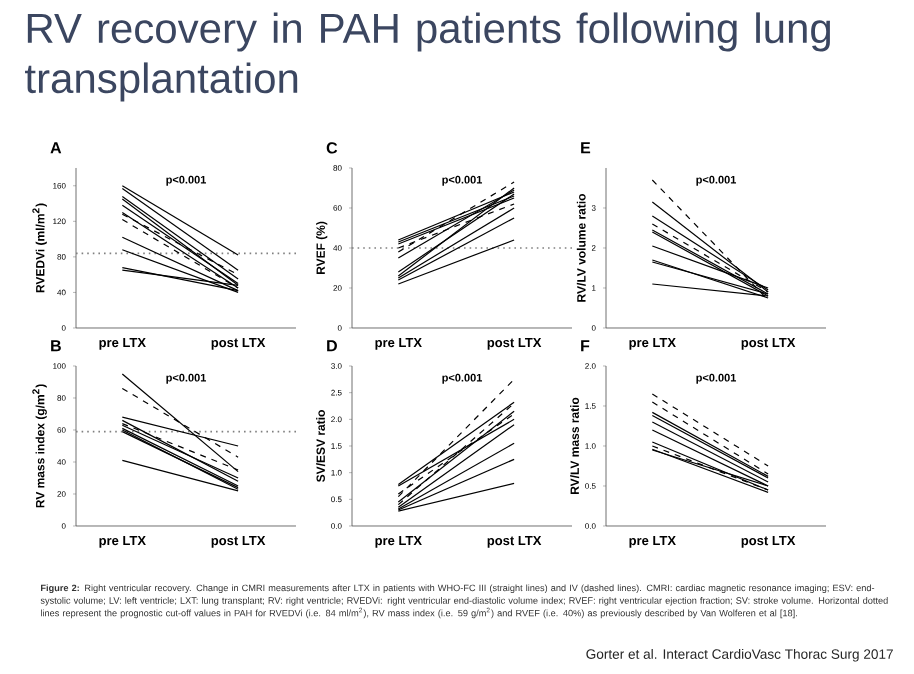 The width and height of the screenshot is (914, 674). Describe the element at coordinates (428, 57) in the screenshot. I see `text: RV recovery in PAH patients following lung transplantation` at that location.